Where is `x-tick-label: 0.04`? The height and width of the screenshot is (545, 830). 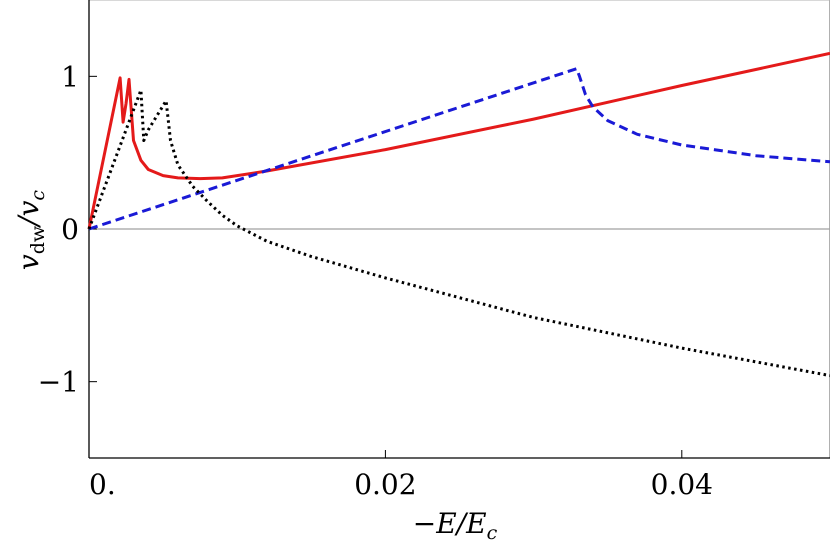
x-tick-label: 0.04 is located at coordinates (682, 484).